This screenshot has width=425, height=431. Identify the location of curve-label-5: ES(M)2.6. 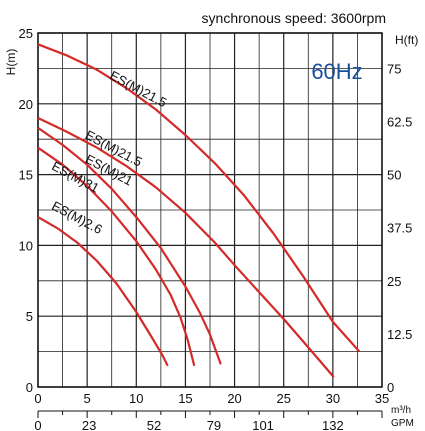
(77, 217).